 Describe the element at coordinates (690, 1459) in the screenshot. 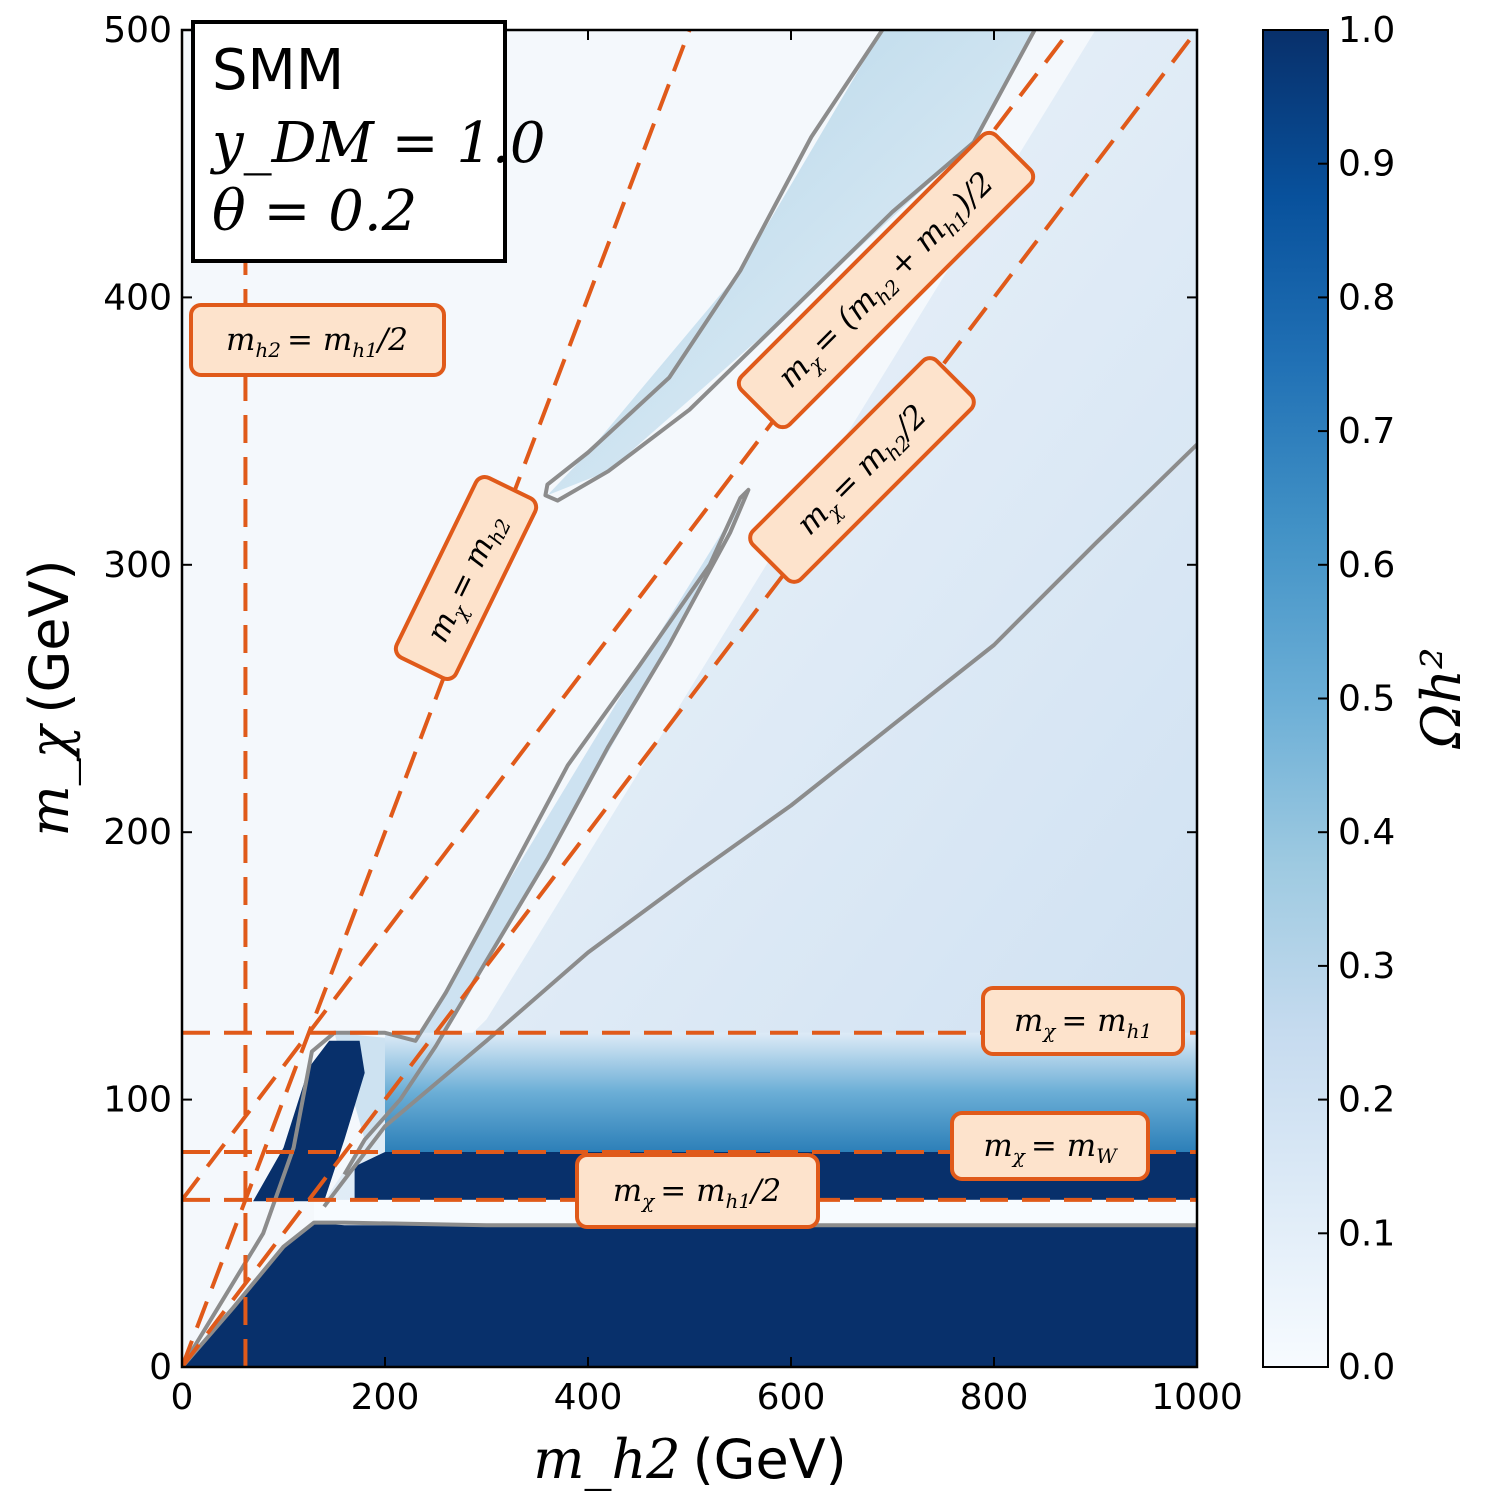

I see `x-axis-title: m_h2 (GeV)` at that location.